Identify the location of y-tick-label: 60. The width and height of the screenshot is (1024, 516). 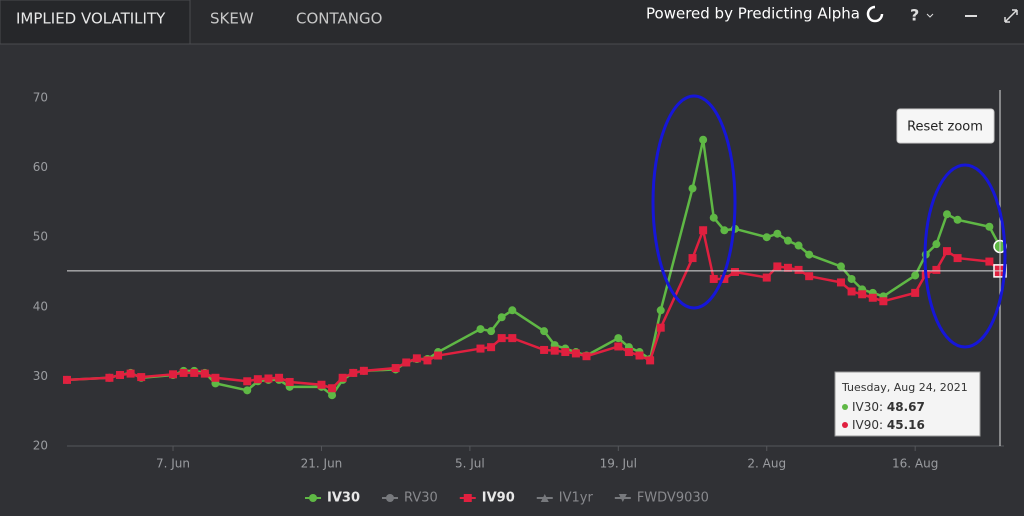
(40, 167).